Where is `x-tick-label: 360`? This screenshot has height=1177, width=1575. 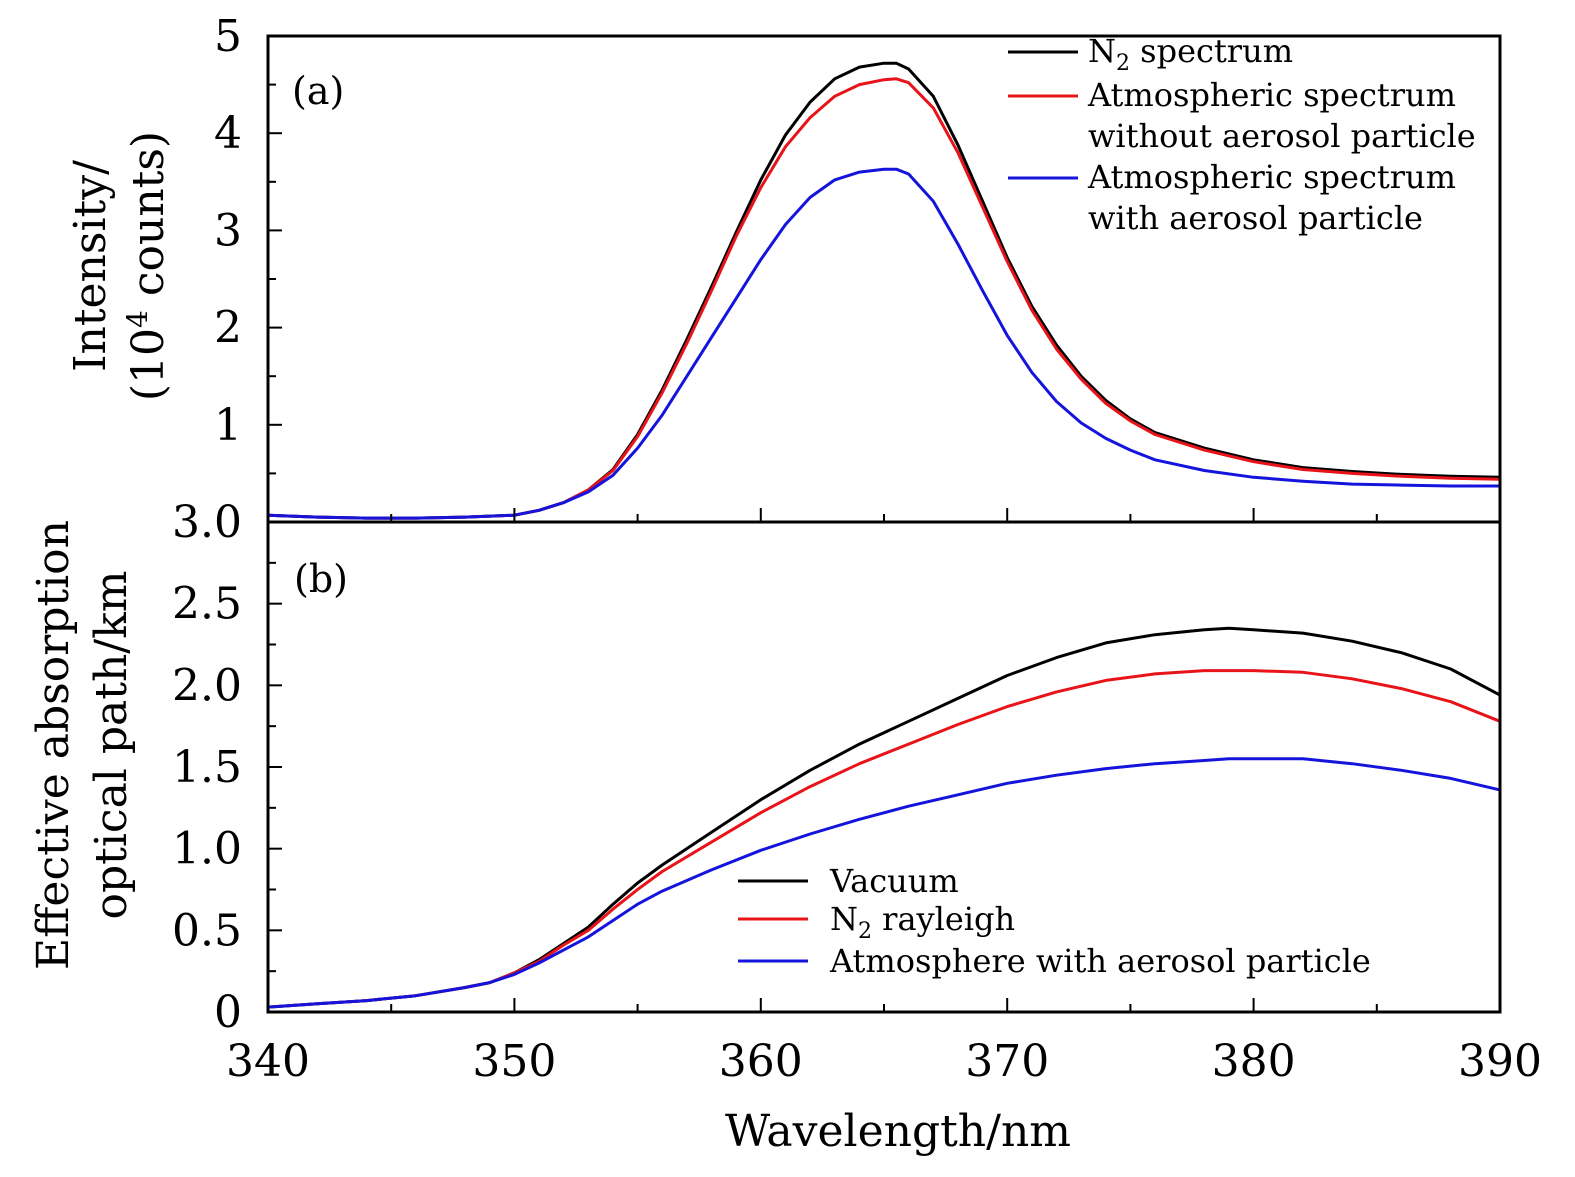
x-tick-label: 360 is located at coordinates (761, 1061).